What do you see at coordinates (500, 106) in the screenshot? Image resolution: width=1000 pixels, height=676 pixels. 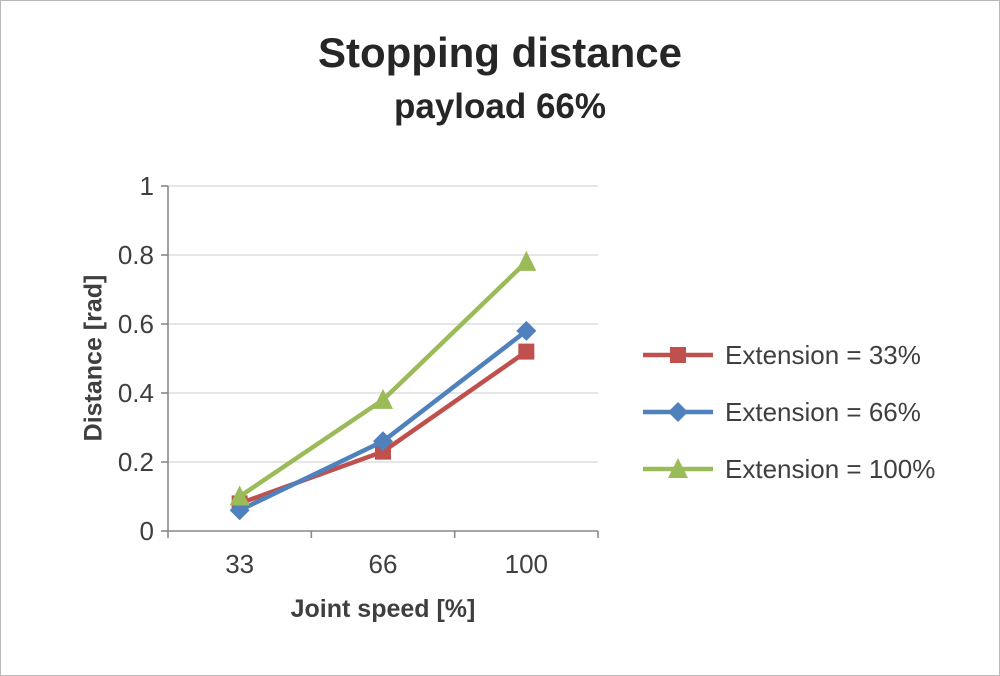 I see `chart-subtitle: payload 66%` at bounding box center [500, 106].